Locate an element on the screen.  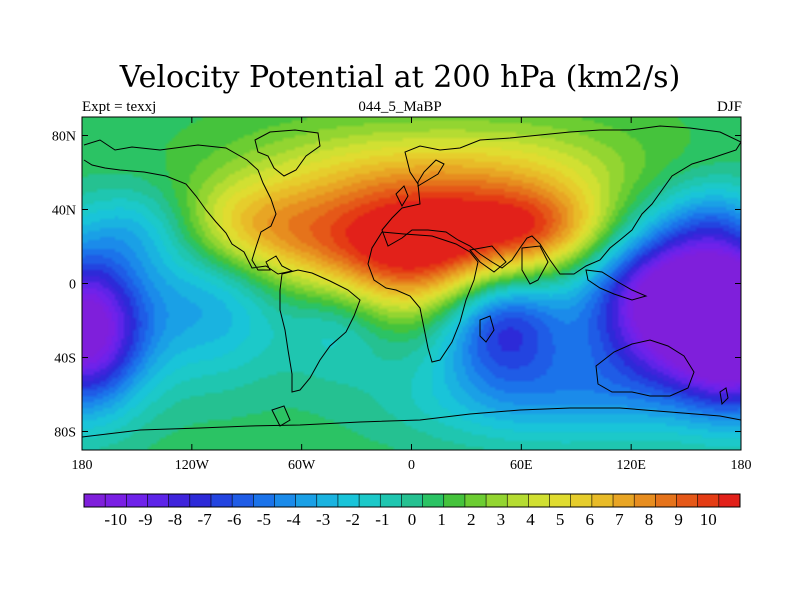
colorbar-label: -6 is located at coordinates (234, 519).